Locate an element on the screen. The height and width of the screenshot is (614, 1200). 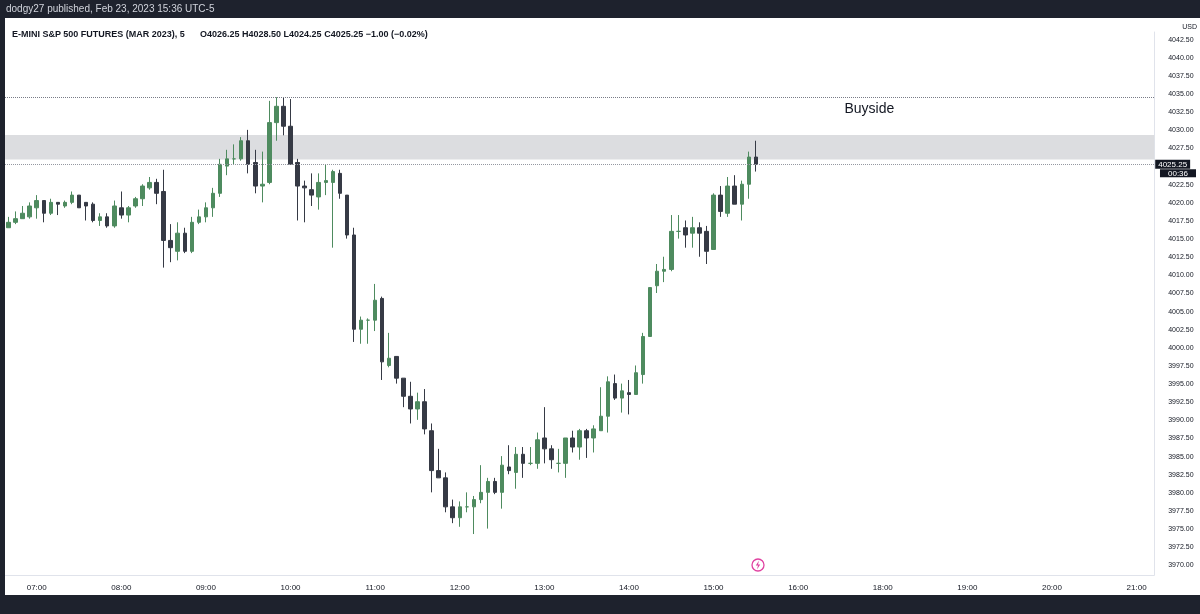
x-tick-label: 21:00 is located at coordinates (1137, 587).